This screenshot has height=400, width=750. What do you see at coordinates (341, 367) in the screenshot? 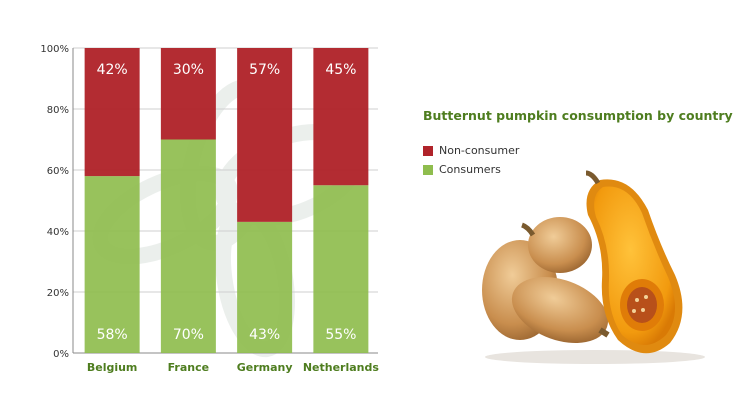
I see `x-category-label: Netherlands` at bounding box center [341, 367].